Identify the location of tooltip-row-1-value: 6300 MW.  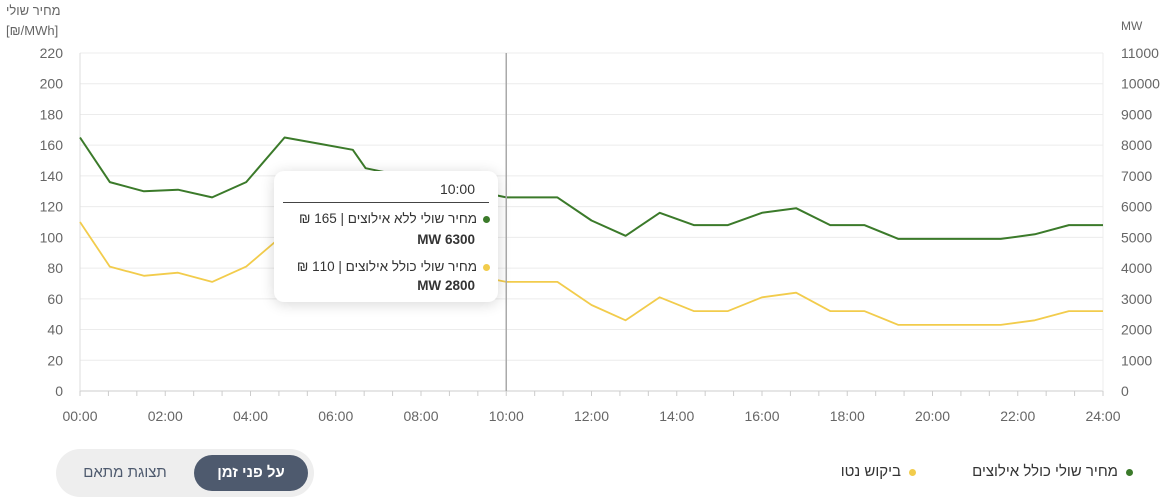
(446, 239).